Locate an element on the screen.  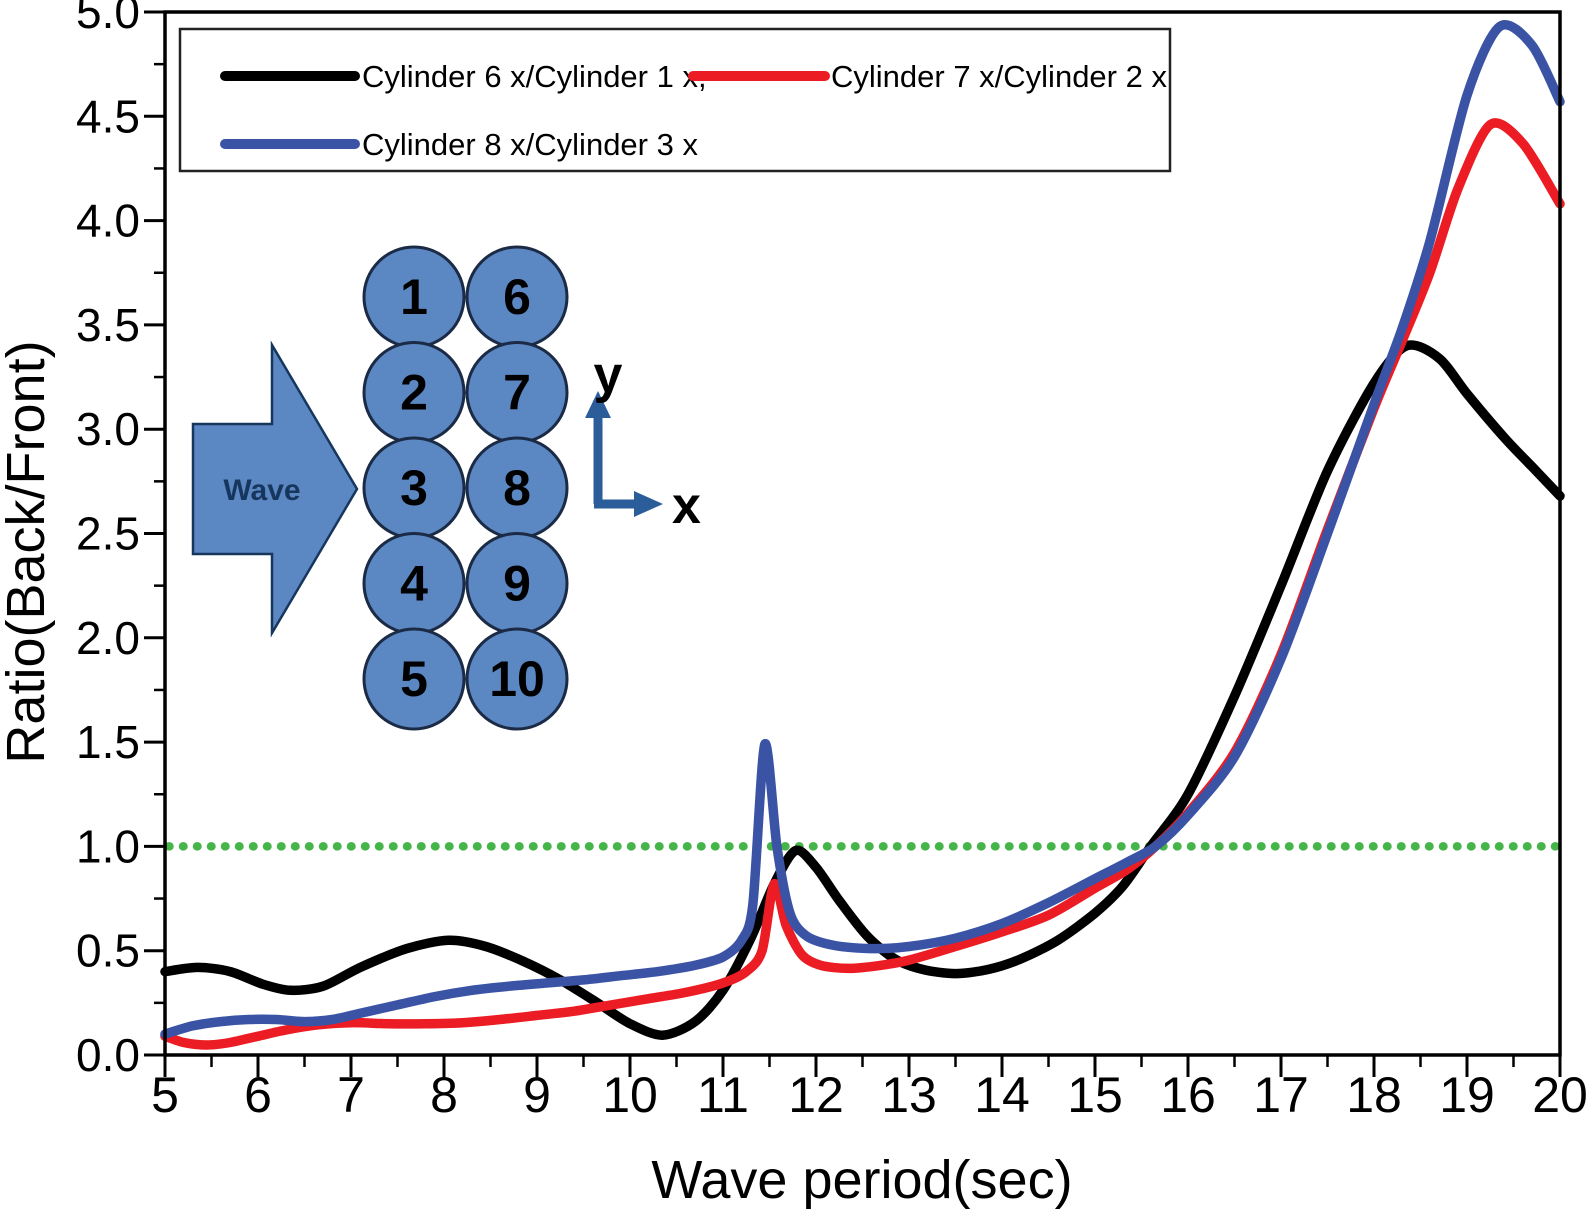
cylinder-number: 6 is located at coordinates (517, 297).